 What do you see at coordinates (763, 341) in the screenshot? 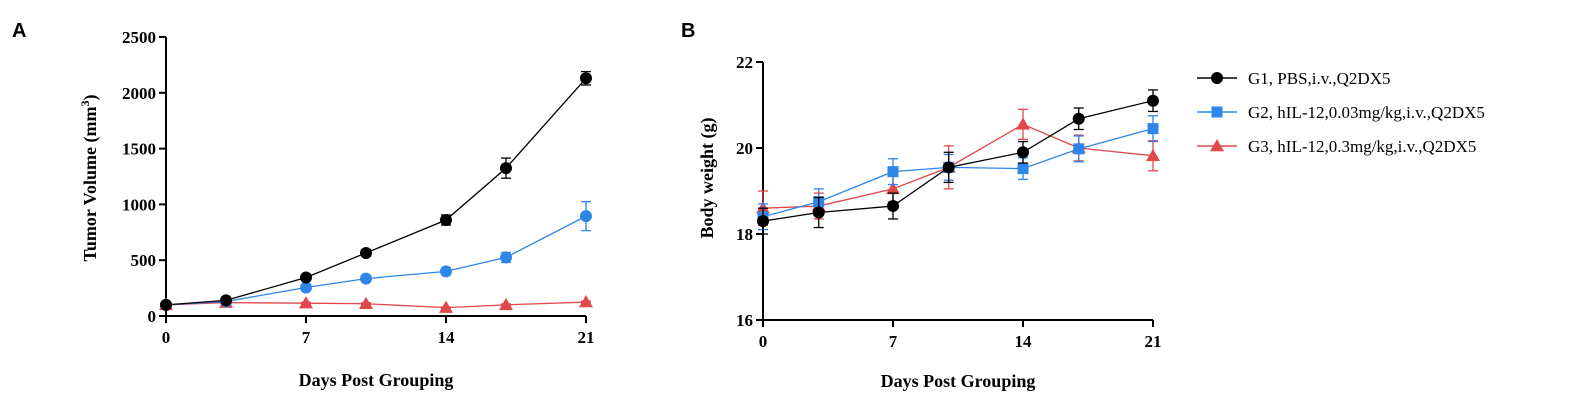
I see `panel-b-x-tick-label: 0` at bounding box center [763, 341].